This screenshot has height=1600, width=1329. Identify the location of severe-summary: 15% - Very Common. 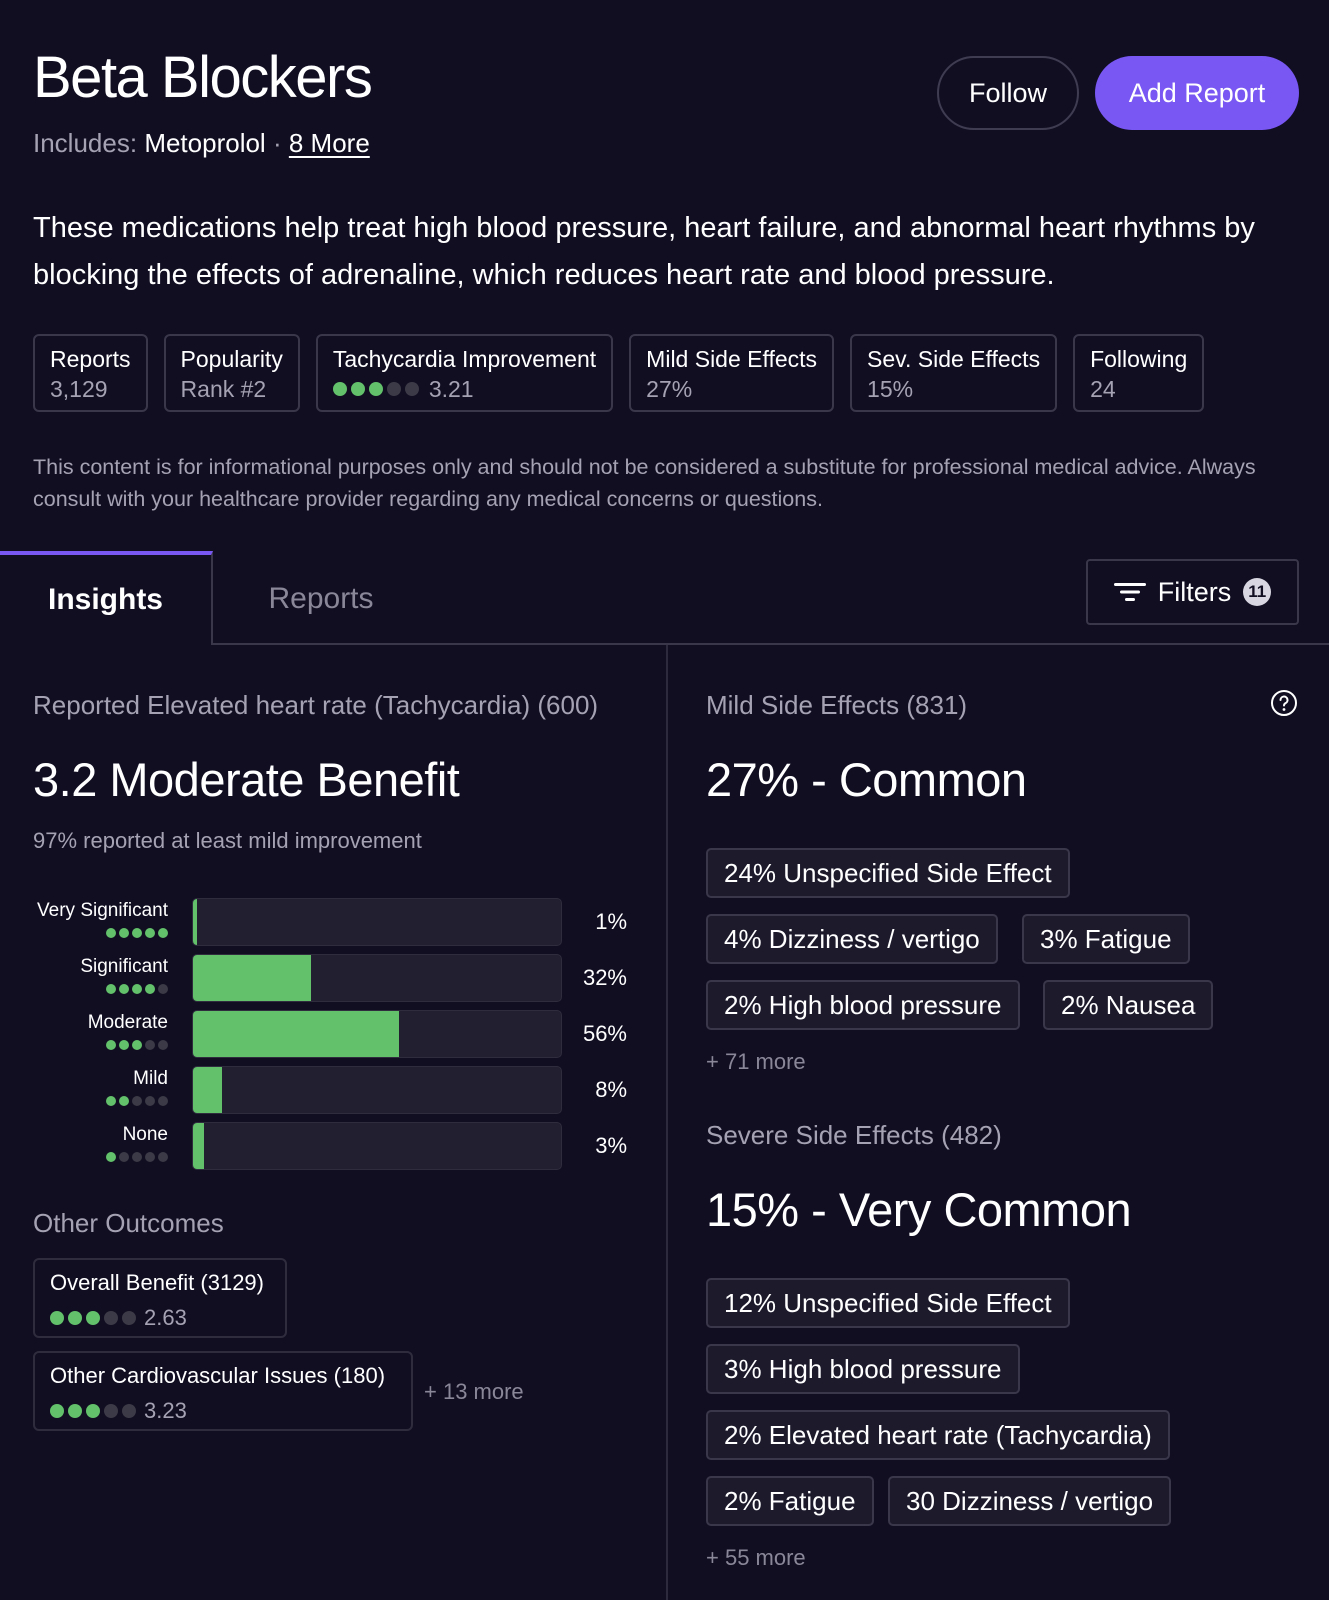
(919, 1209).